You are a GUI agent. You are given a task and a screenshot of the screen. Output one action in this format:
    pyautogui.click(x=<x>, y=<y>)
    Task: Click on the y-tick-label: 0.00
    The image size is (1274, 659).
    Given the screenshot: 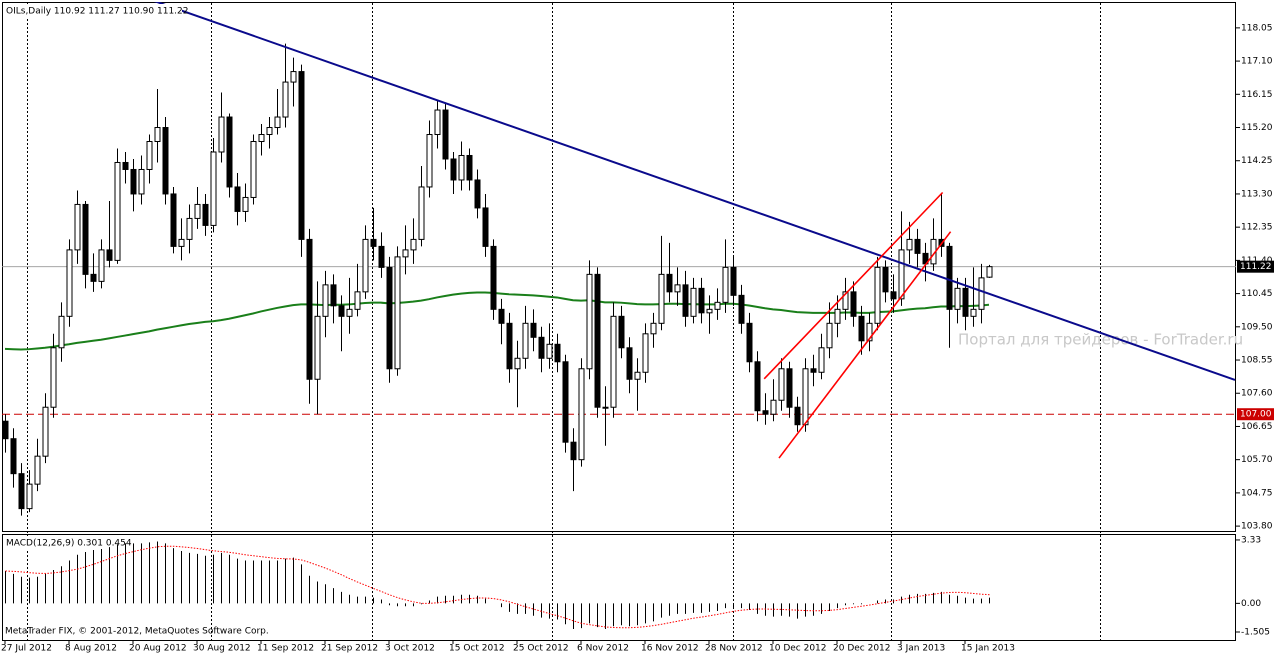 What is the action you would take?
    pyautogui.click(x=1251, y=604)
    